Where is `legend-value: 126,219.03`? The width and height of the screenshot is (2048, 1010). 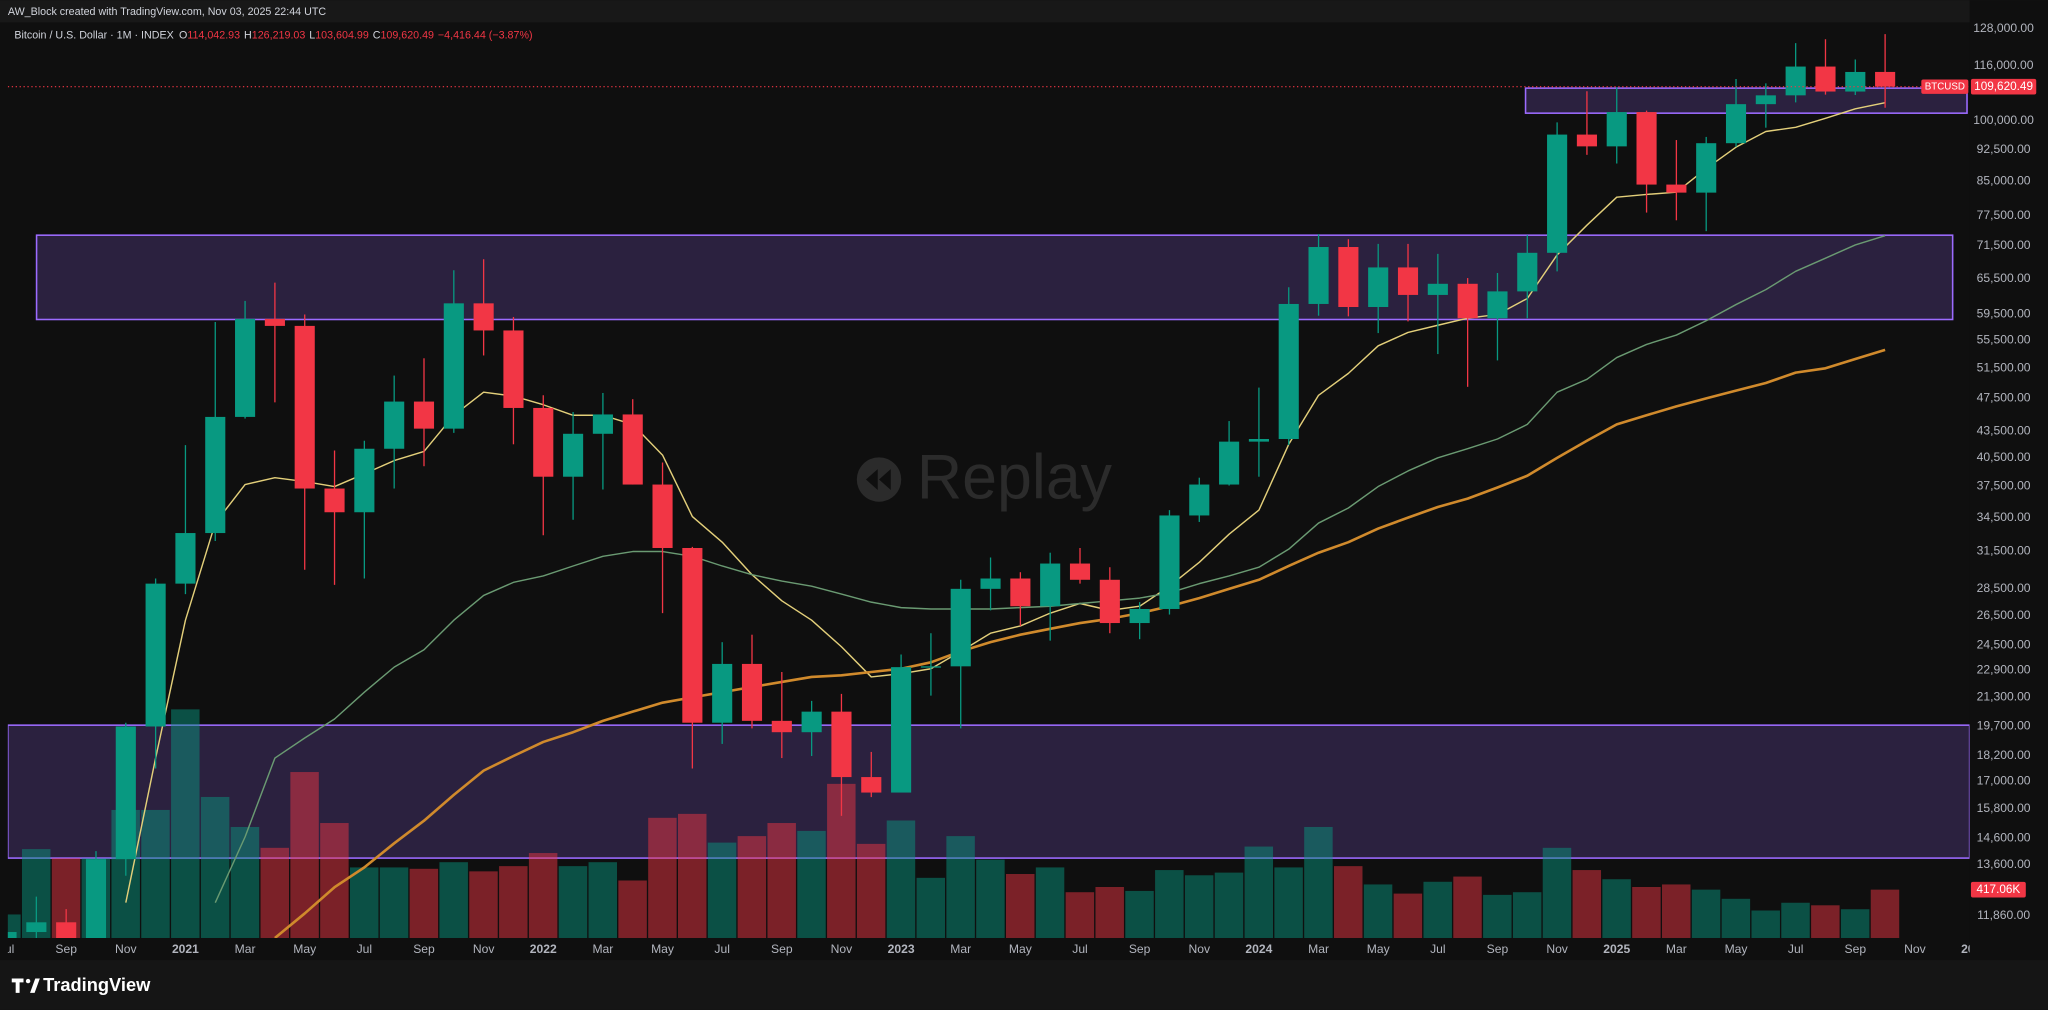
legend-value: 126,219.03 is located at coordinates (279, 35).